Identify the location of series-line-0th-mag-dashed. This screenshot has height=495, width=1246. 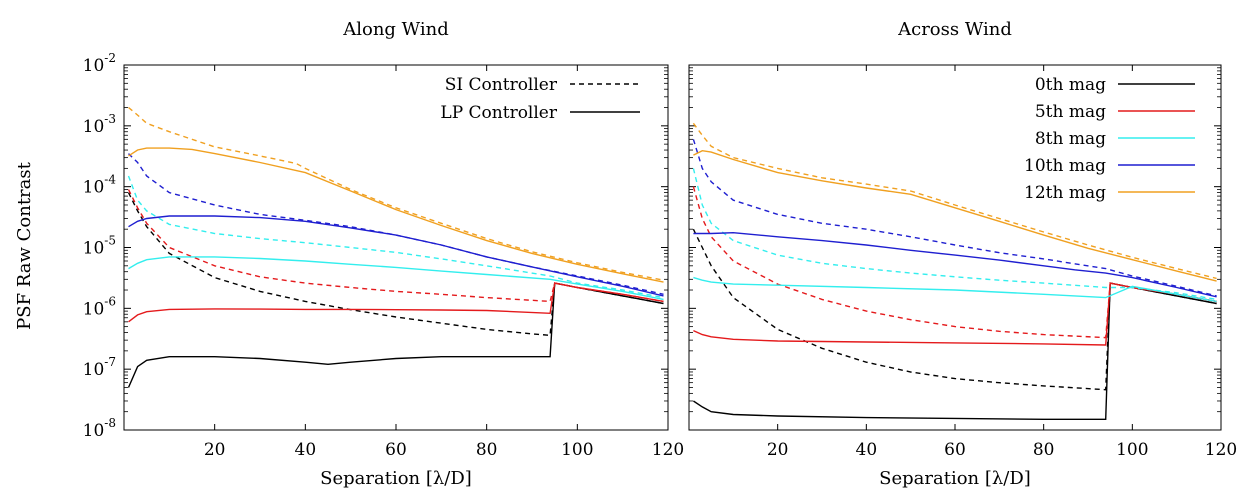
(395, 264).